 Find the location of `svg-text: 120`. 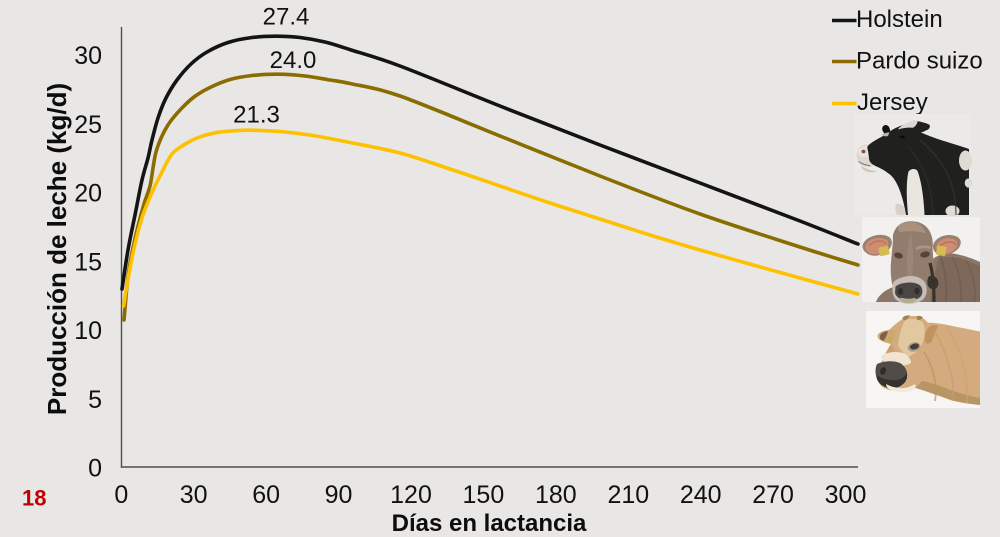

svg-text: 120 is located at coordinates (411, 495).